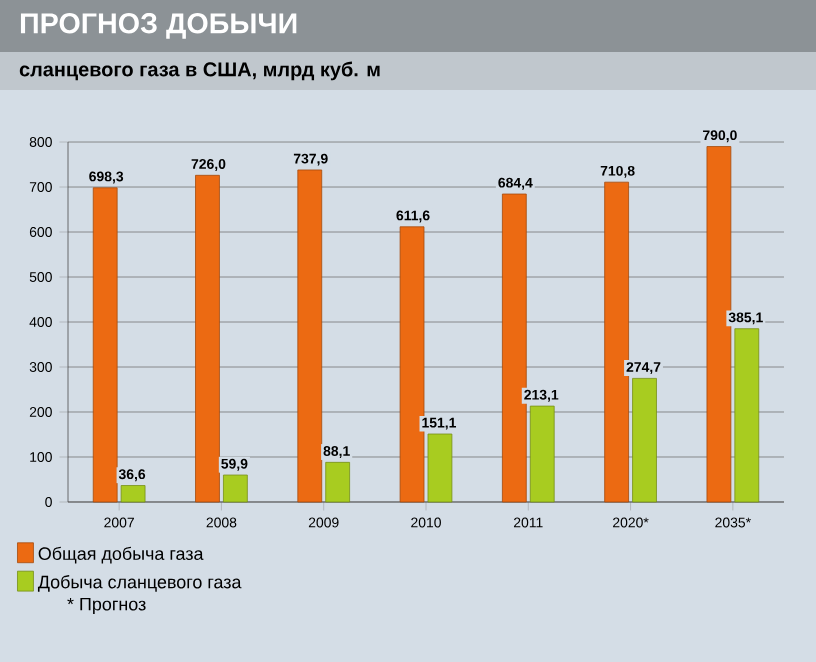 The image size is (816, 662). What do you see at coordinates (158, 26) in the screenshot?
I see `chart-title: ПРОГНОЗ ДОБЫЧИ` at bounding box center [158, 26].